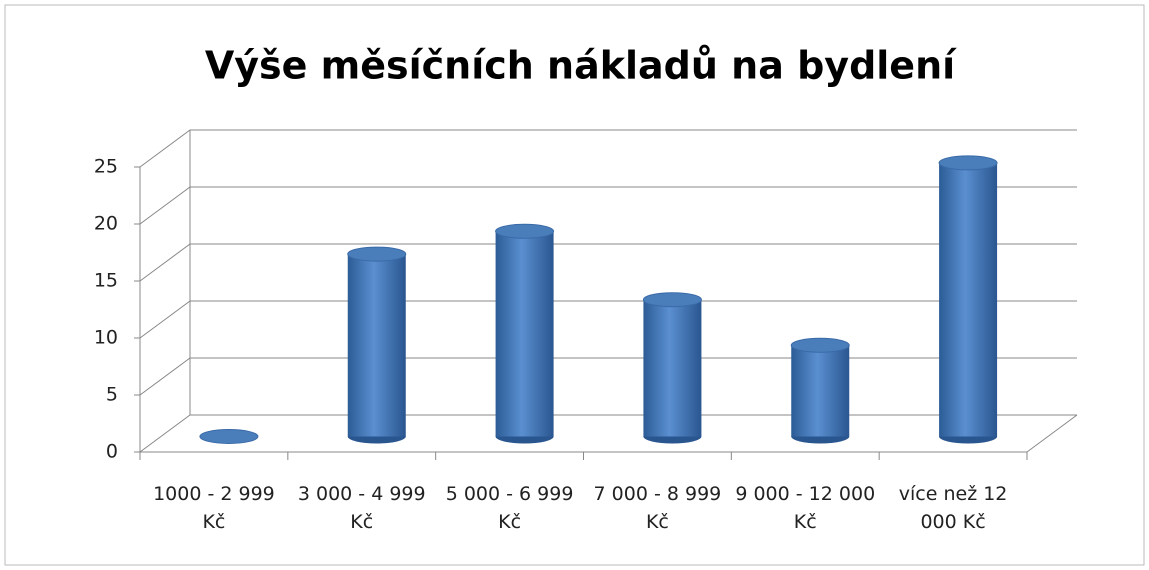 The width and height of the screenshot is (1149, 570). What do you see at coordinates (361, 508) in the screenshot?
I see `x-tick-label: 3 000 - 4 999 Kč` at bounding box center [361, 508].